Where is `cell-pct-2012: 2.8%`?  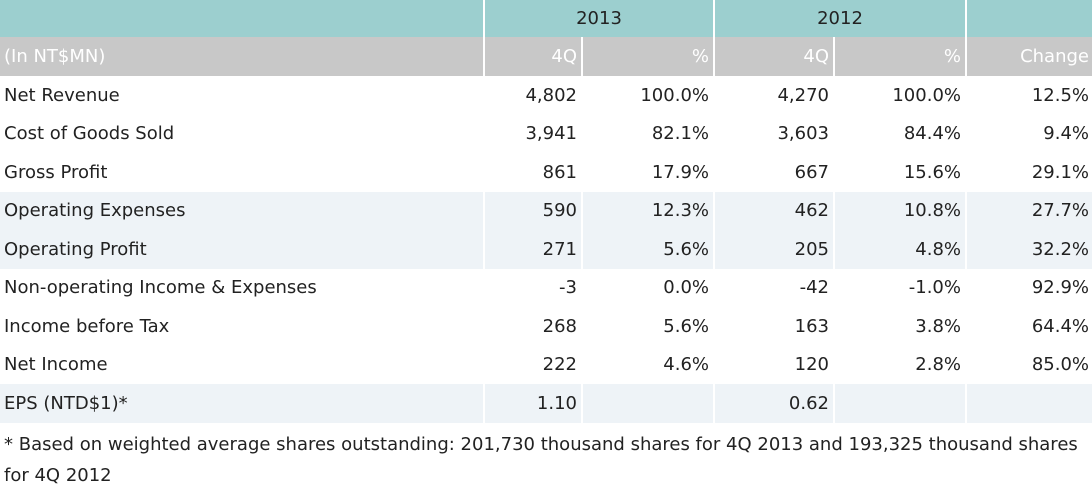 cell-pct-2012: 2.8% is located at coordinates (900, 364).